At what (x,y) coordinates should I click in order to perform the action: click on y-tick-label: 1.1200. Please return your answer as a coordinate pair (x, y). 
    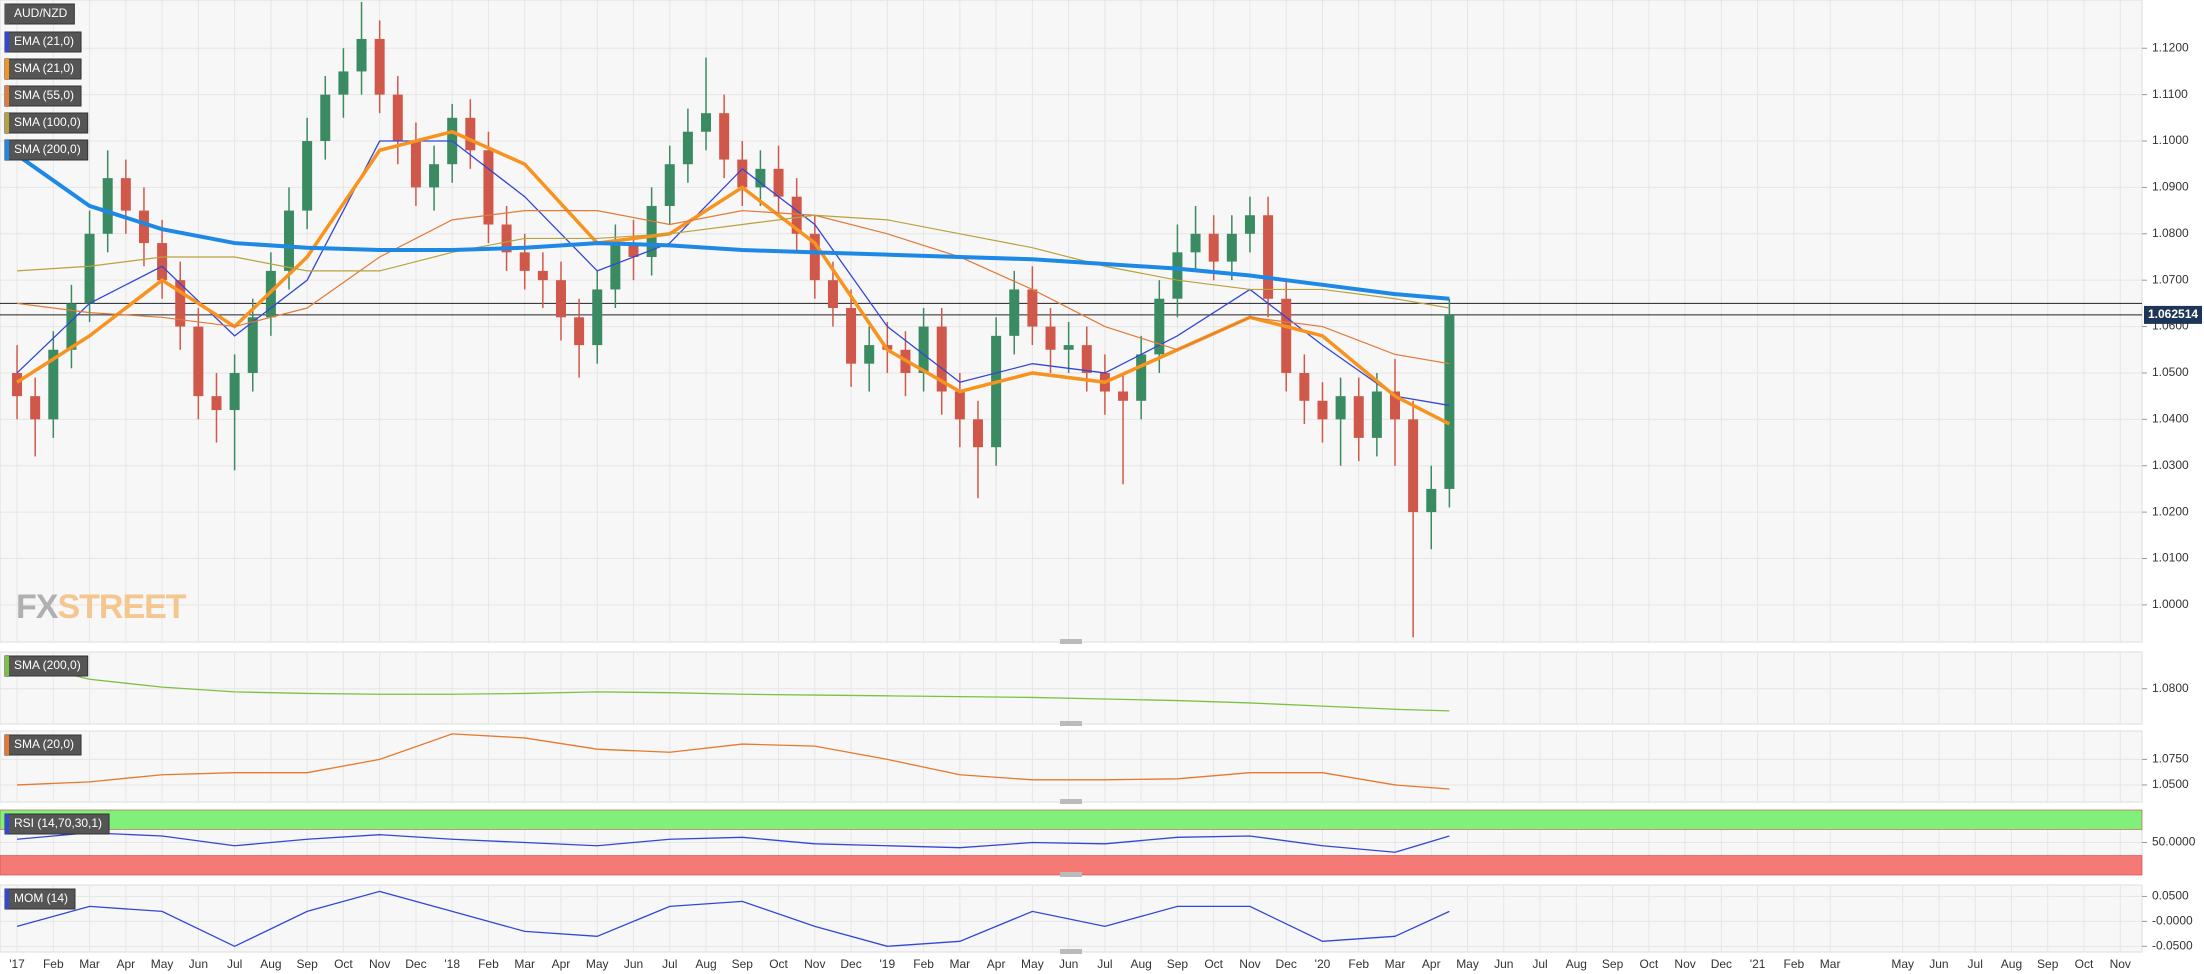
    Looking at the image, I should click on (2170, 47).